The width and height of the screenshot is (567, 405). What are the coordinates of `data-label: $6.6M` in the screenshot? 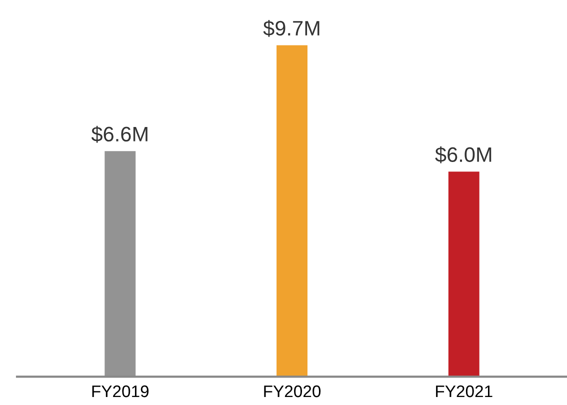 It's located at (119, 134).